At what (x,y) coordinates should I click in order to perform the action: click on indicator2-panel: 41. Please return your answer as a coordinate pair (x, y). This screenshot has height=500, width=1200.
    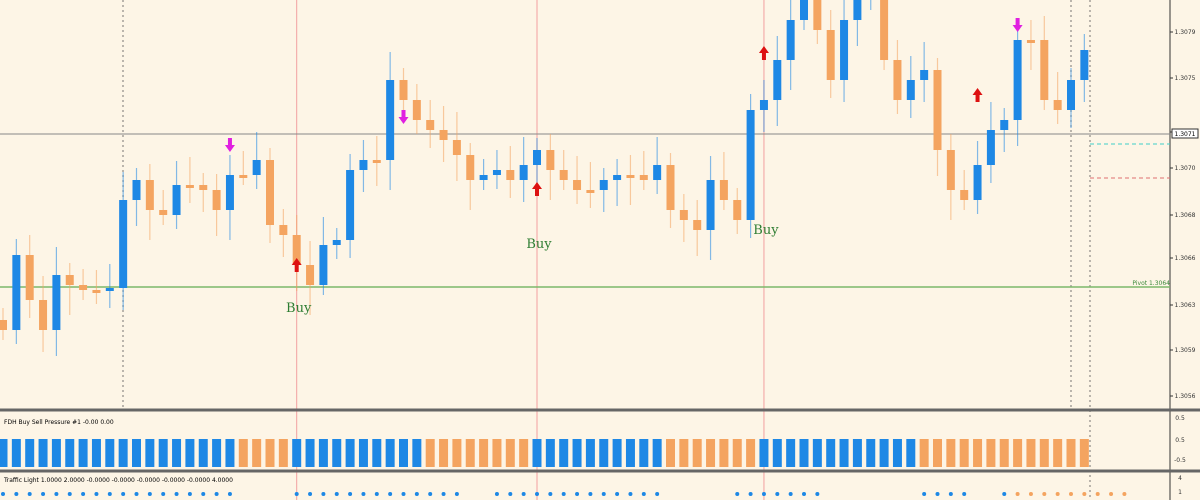
    Looking at the image, I should click on (591, 485).